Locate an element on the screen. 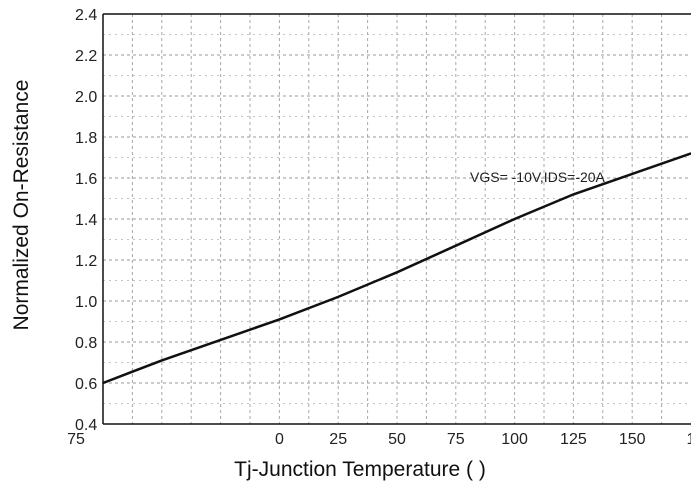  x-tick-label: 0 is located at coordinates (279, 439).